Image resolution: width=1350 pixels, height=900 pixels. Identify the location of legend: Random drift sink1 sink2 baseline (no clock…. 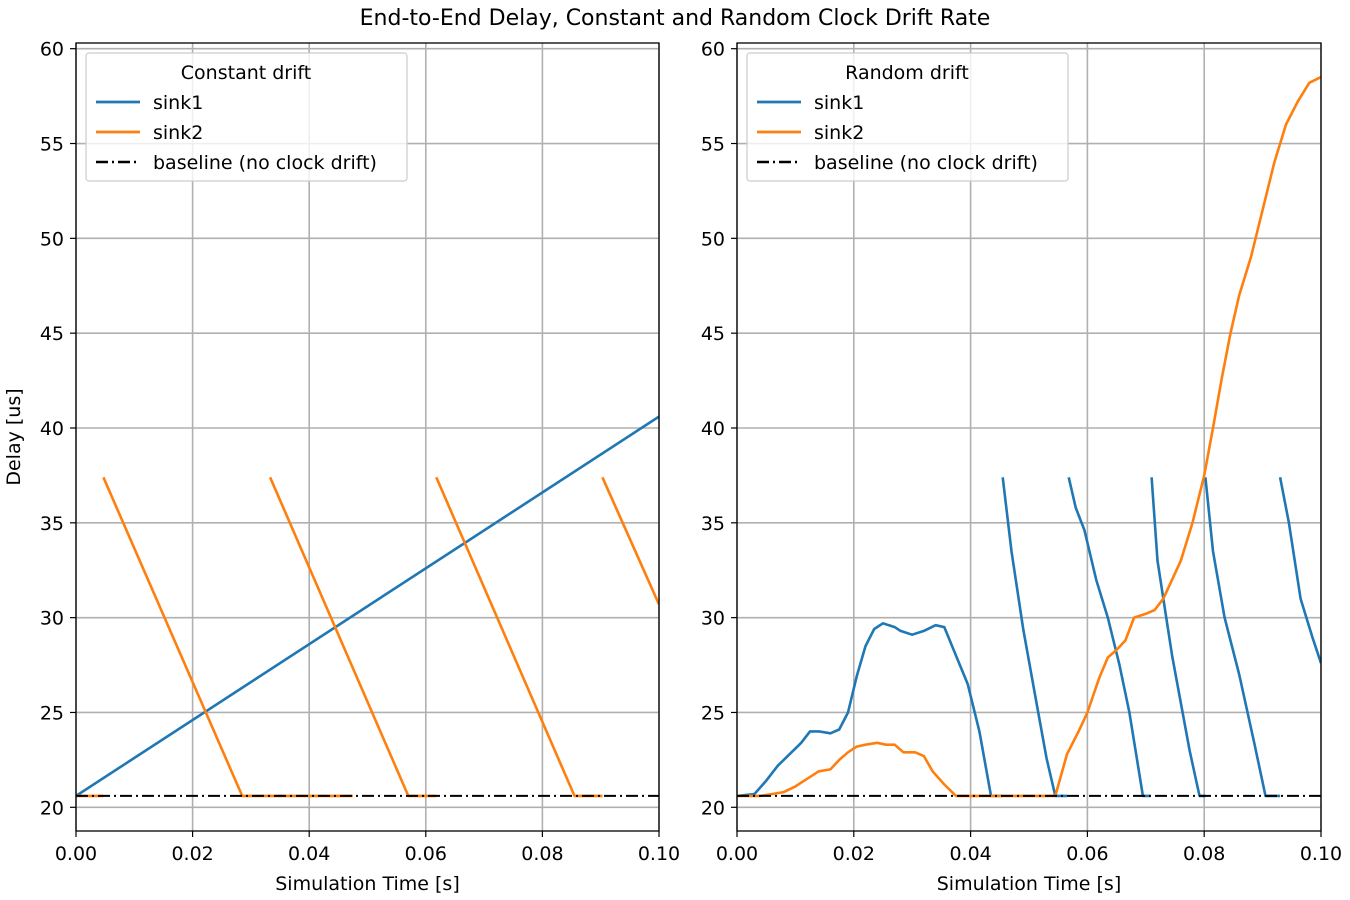
(907, 117).